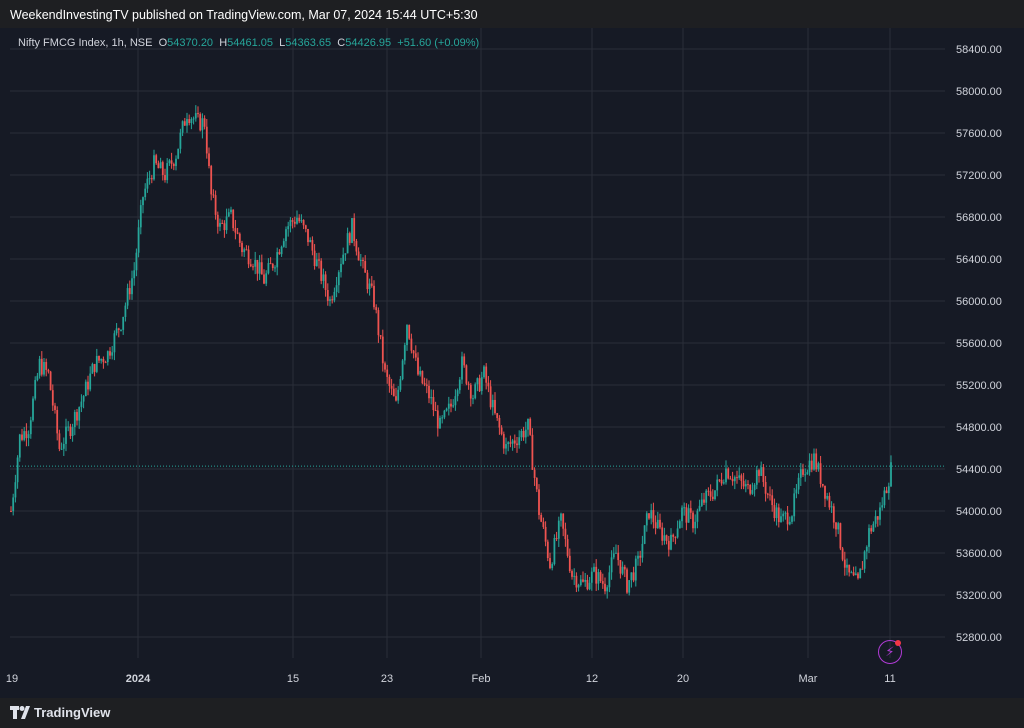 This screenshot has width=1024, height=728. Describe the element at coordinates (979, 260) in the screenshot. I see `y-tick-label: 56400.00` at that location.